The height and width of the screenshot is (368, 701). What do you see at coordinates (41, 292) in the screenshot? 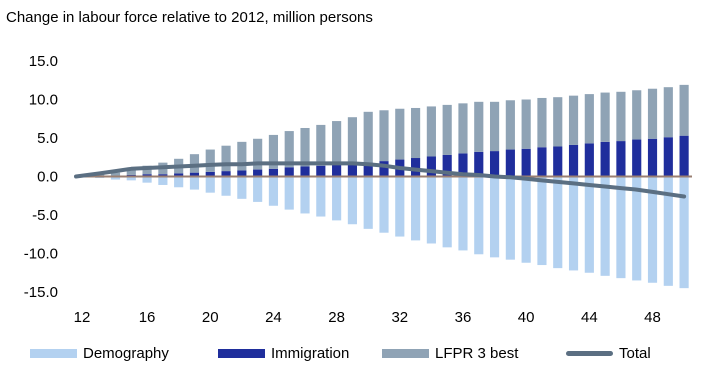
I see `y-tick-label: -15.0` at bounding box center [41, 292].